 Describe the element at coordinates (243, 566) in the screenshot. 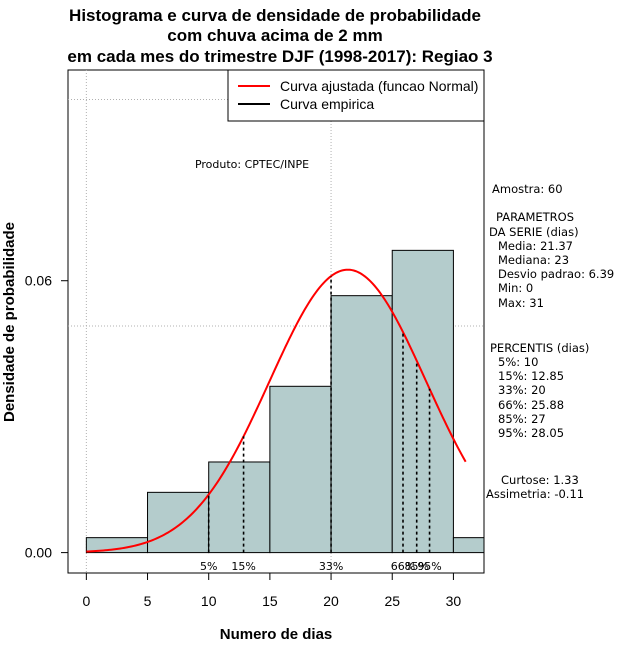

I see `percentile-label-1: 15%` at that location.